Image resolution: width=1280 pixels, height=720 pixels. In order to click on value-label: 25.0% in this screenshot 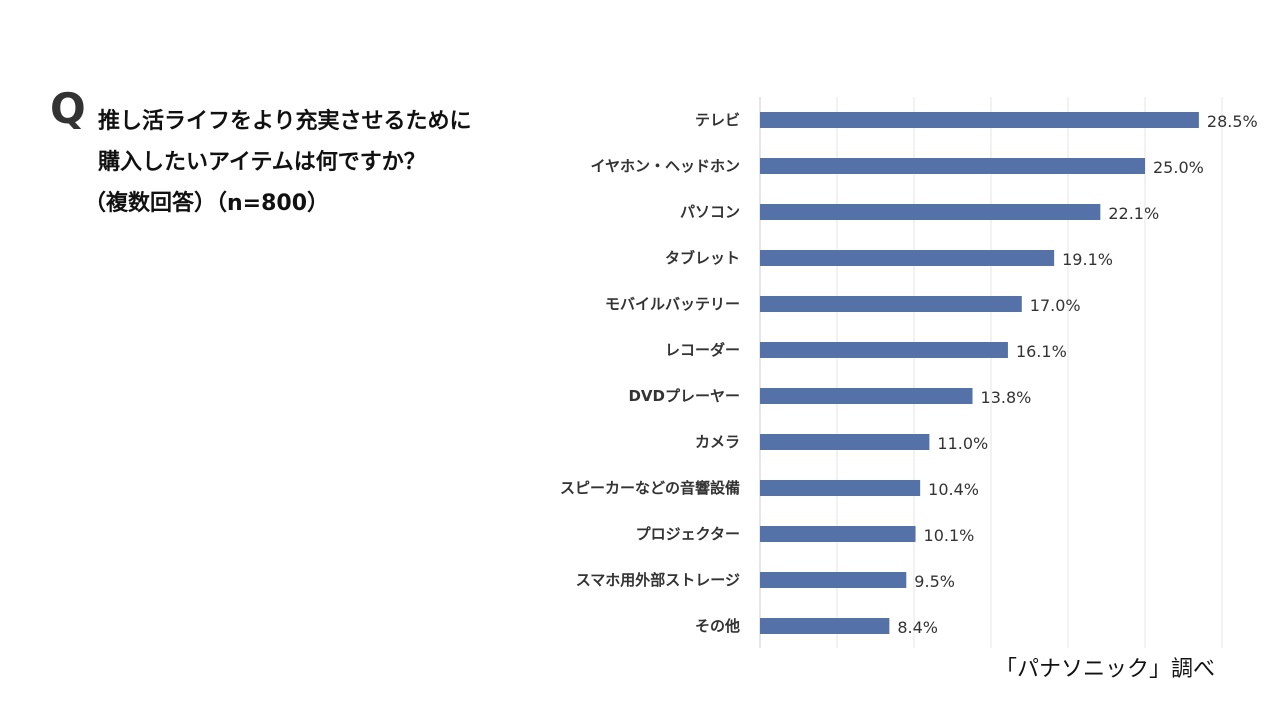, I will do `click(1178, 167)`.